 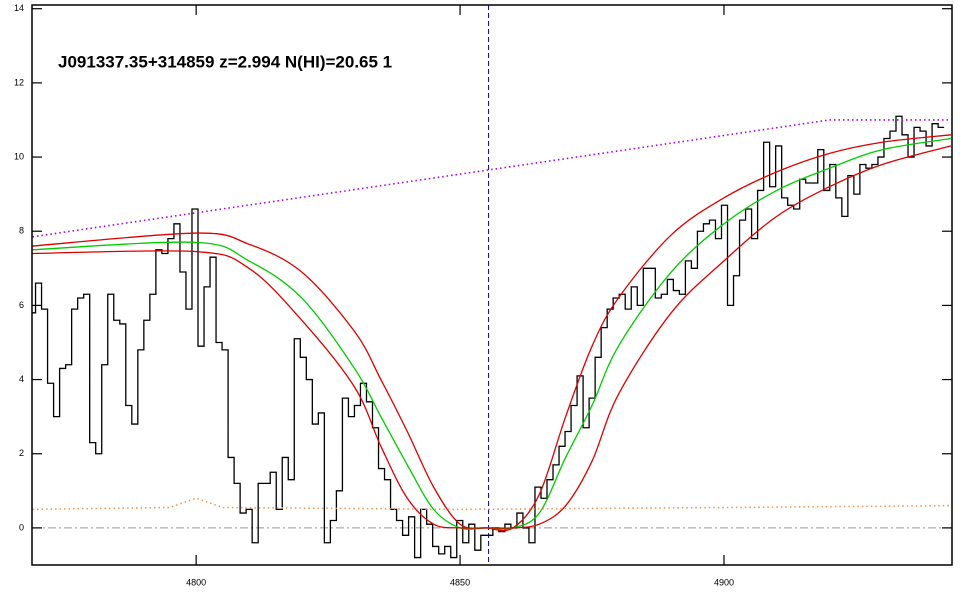 I want to click on y-tick-label: 10, so click(x=19, y=156).